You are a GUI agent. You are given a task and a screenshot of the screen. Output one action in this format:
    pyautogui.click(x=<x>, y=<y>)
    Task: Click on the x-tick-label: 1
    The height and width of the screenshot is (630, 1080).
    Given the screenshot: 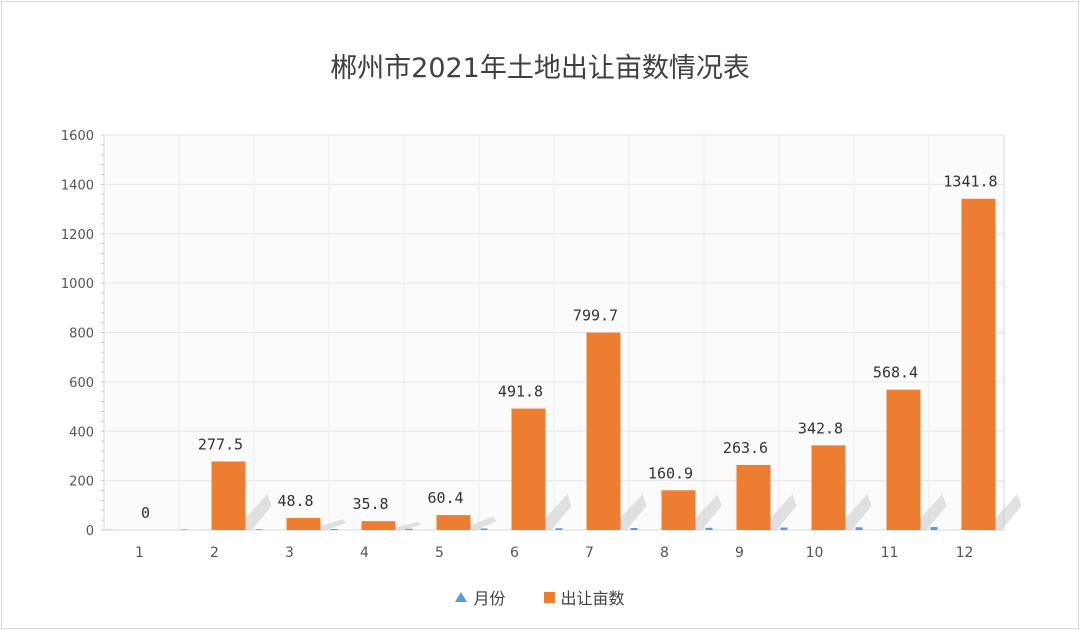 What is the action you would take?
    pyautogui.click(x=139, y=553)
    